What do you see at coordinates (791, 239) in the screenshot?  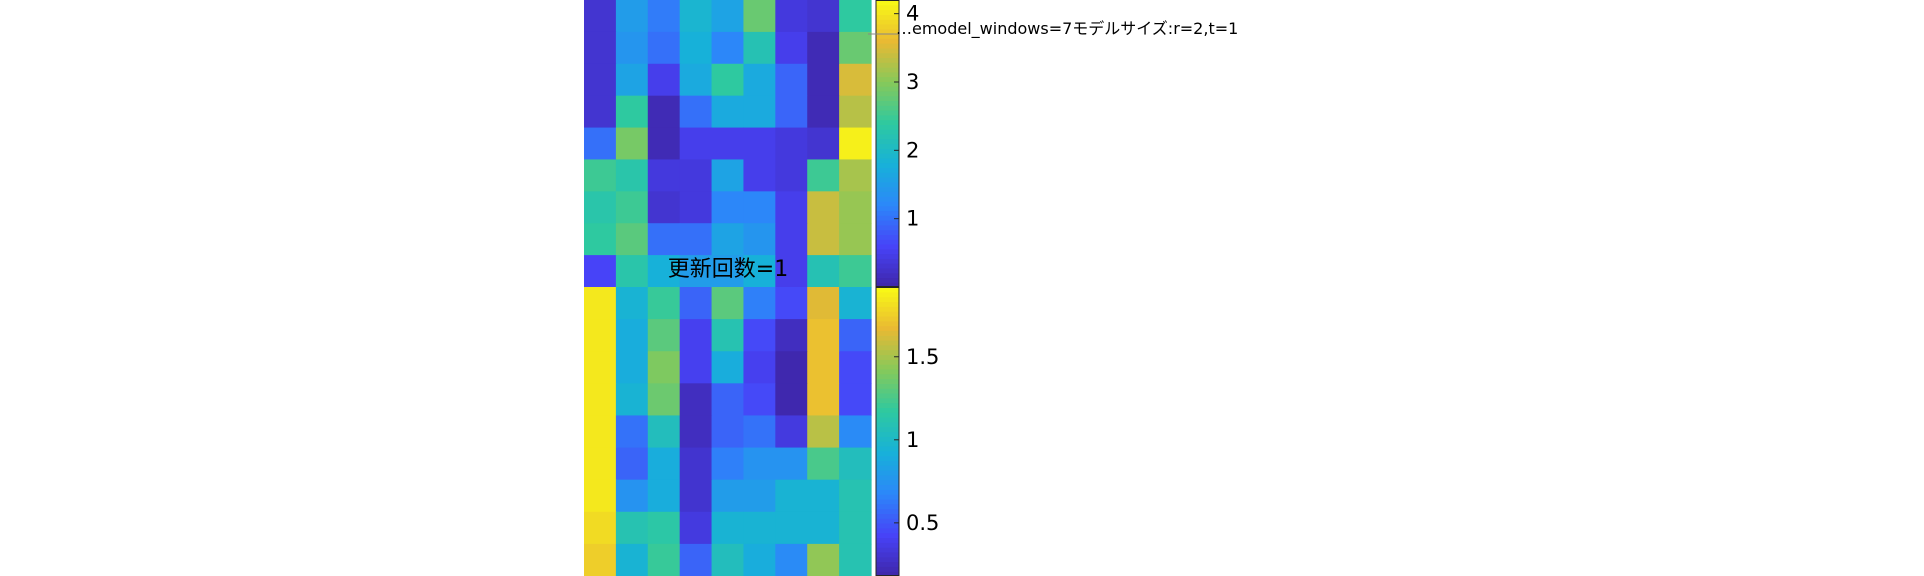 I see `heatmap-top-cell-r7-c6` at bounding box center [791, 239].